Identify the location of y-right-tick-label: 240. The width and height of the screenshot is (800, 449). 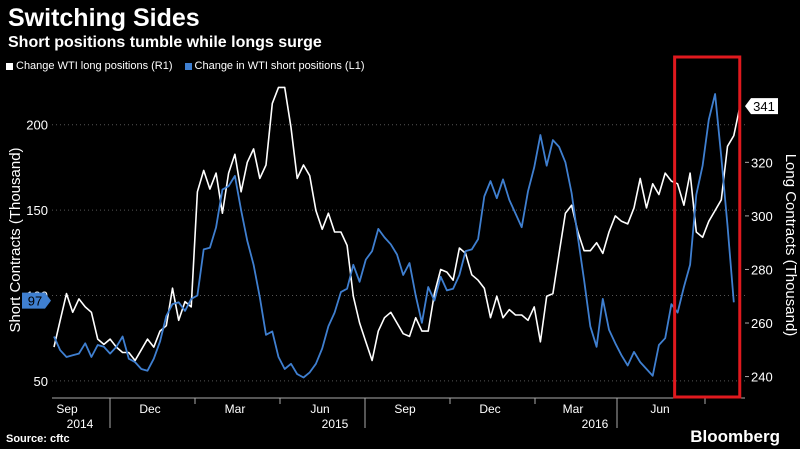
(762, 377).